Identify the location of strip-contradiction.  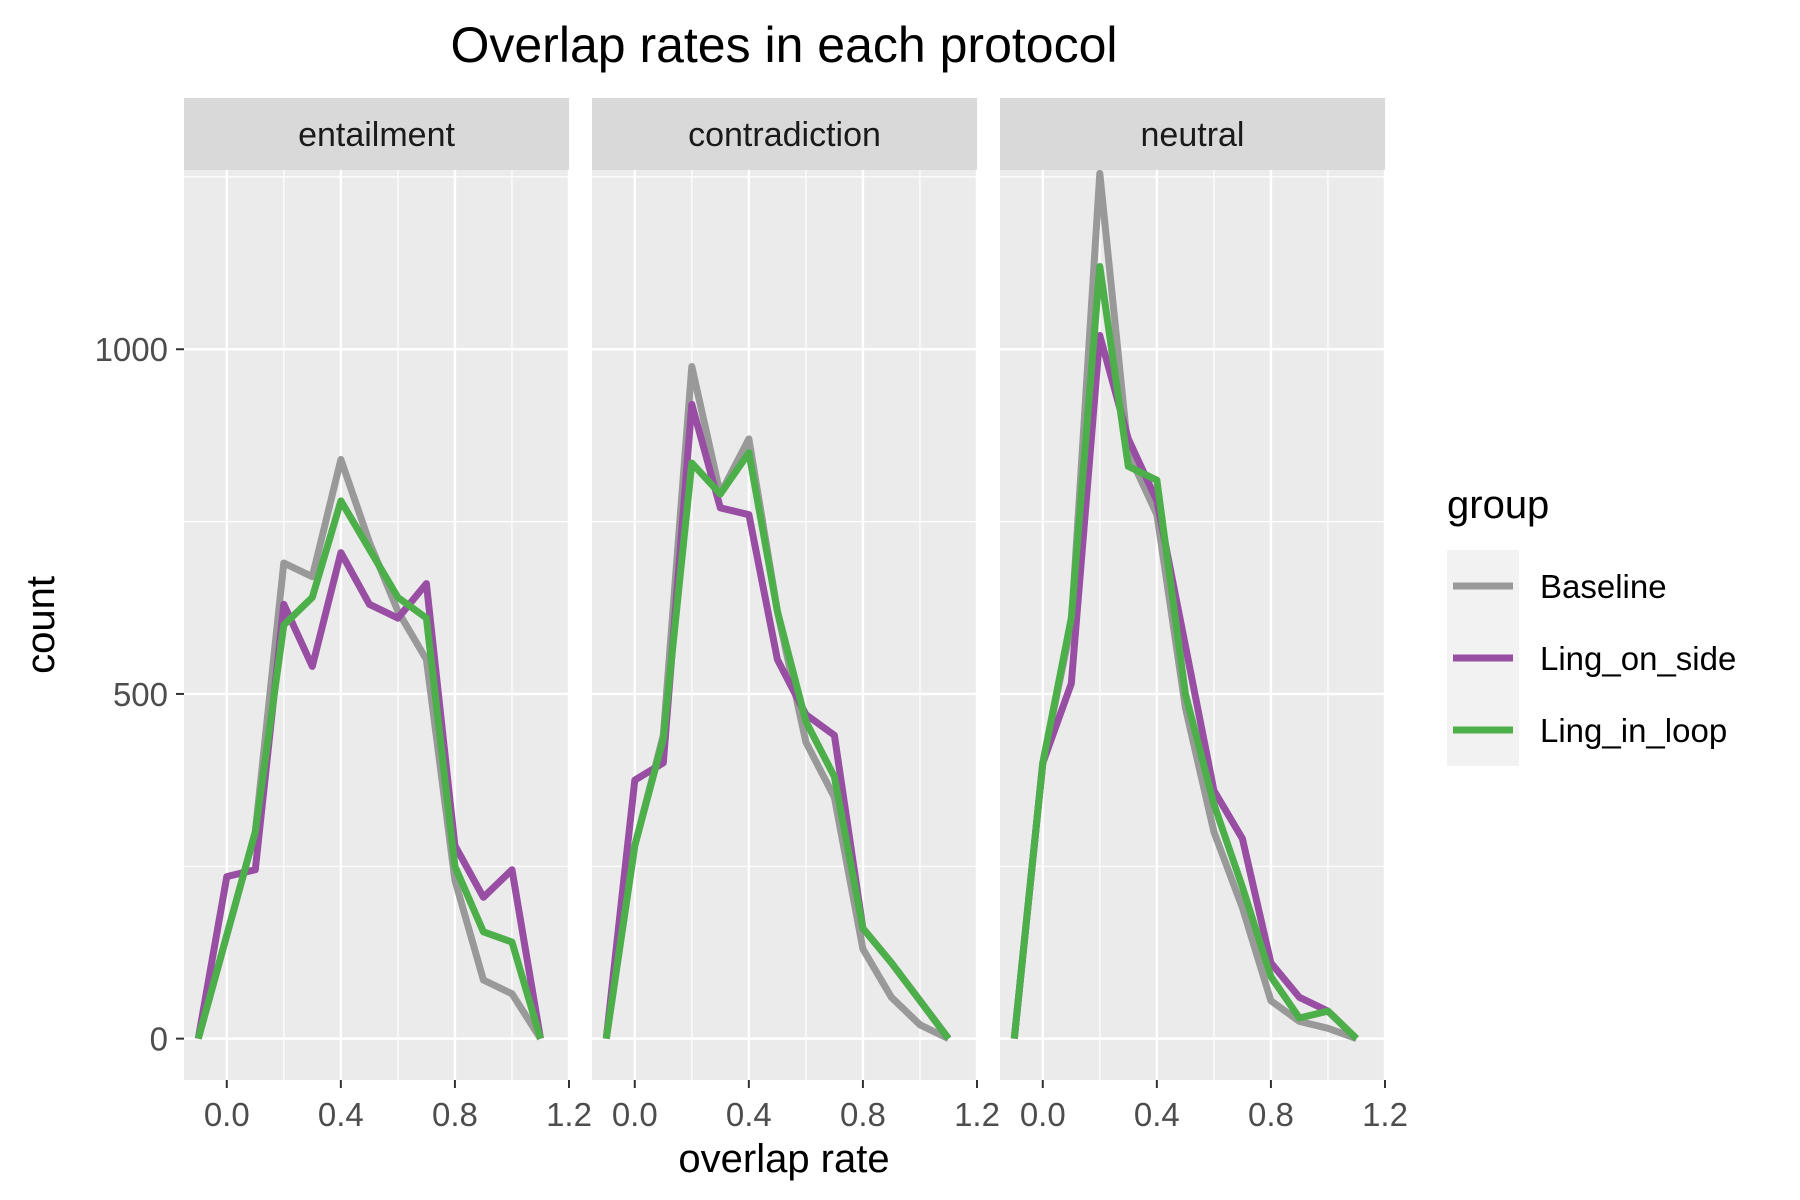
(784, 134).